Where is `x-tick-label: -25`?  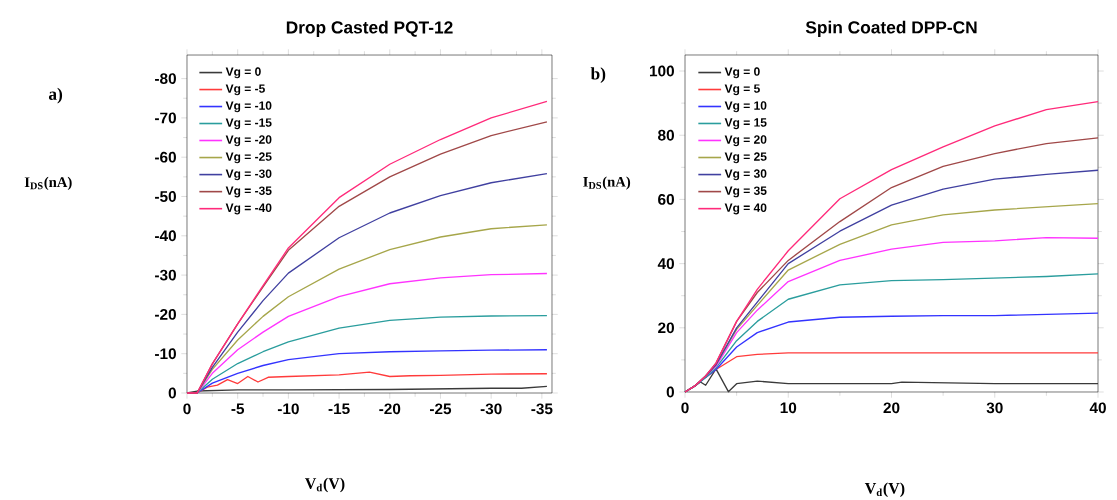
x-tick-label: -25 is located at coordinates (440, 409).